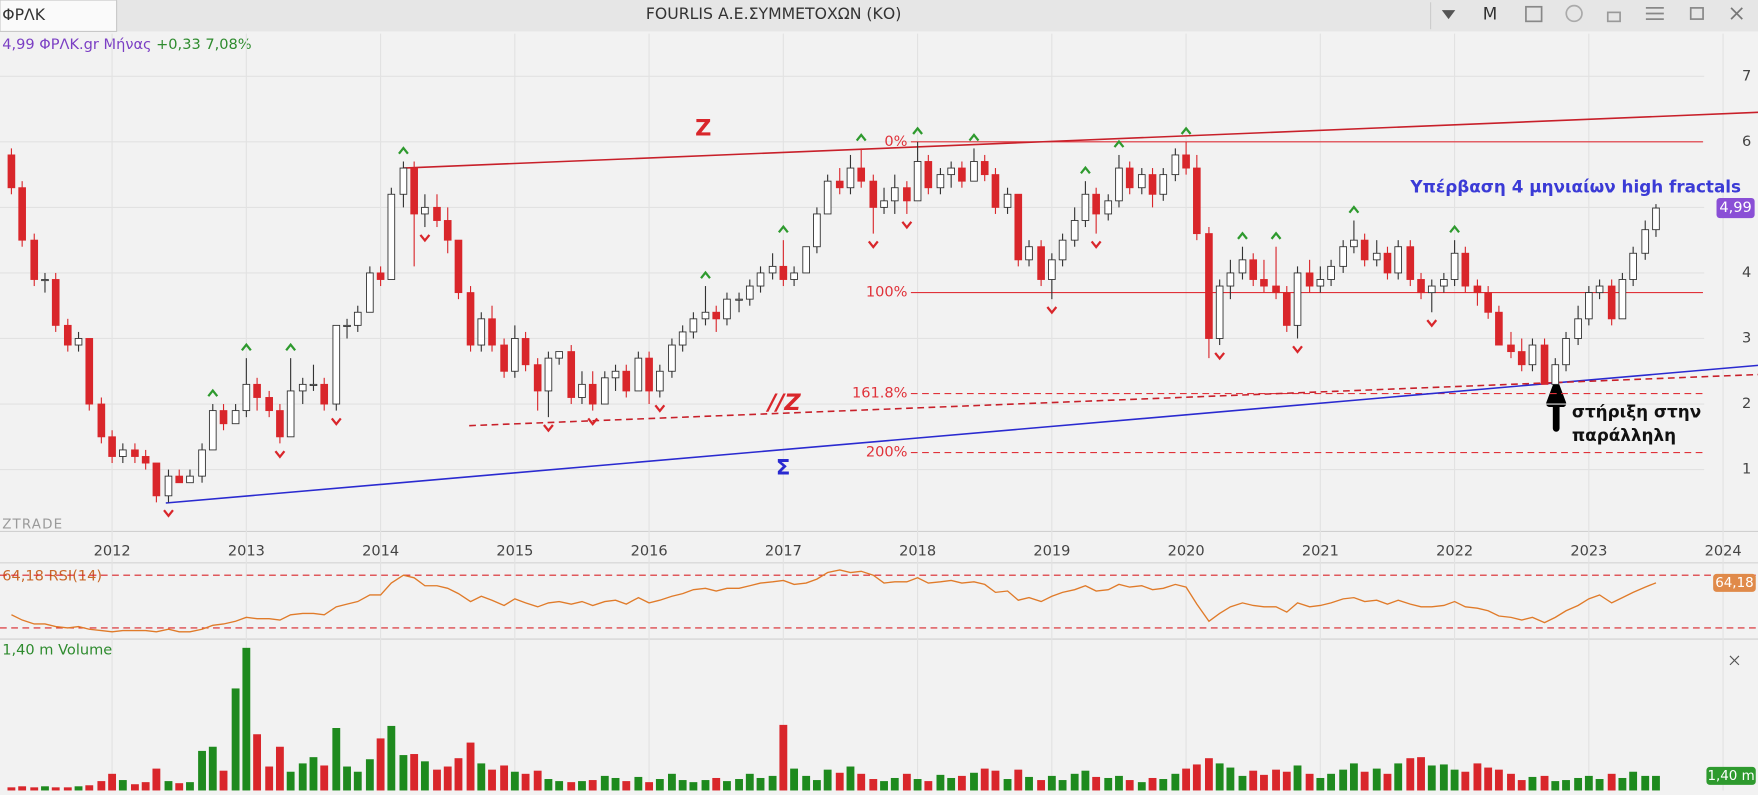 This screenshot has height=795, width=1758. I want to click on title-bar, so click(879, 16).